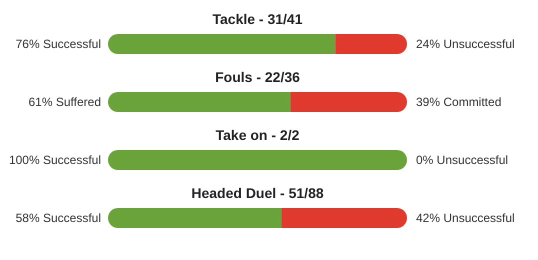 Image resolution: width=538 pixels, height=260 pixels. What do you see at coordinates (462, 160) in the screenshot?
I see `data-label: 0% Unsuccessful` at bounding box center [462, 160].